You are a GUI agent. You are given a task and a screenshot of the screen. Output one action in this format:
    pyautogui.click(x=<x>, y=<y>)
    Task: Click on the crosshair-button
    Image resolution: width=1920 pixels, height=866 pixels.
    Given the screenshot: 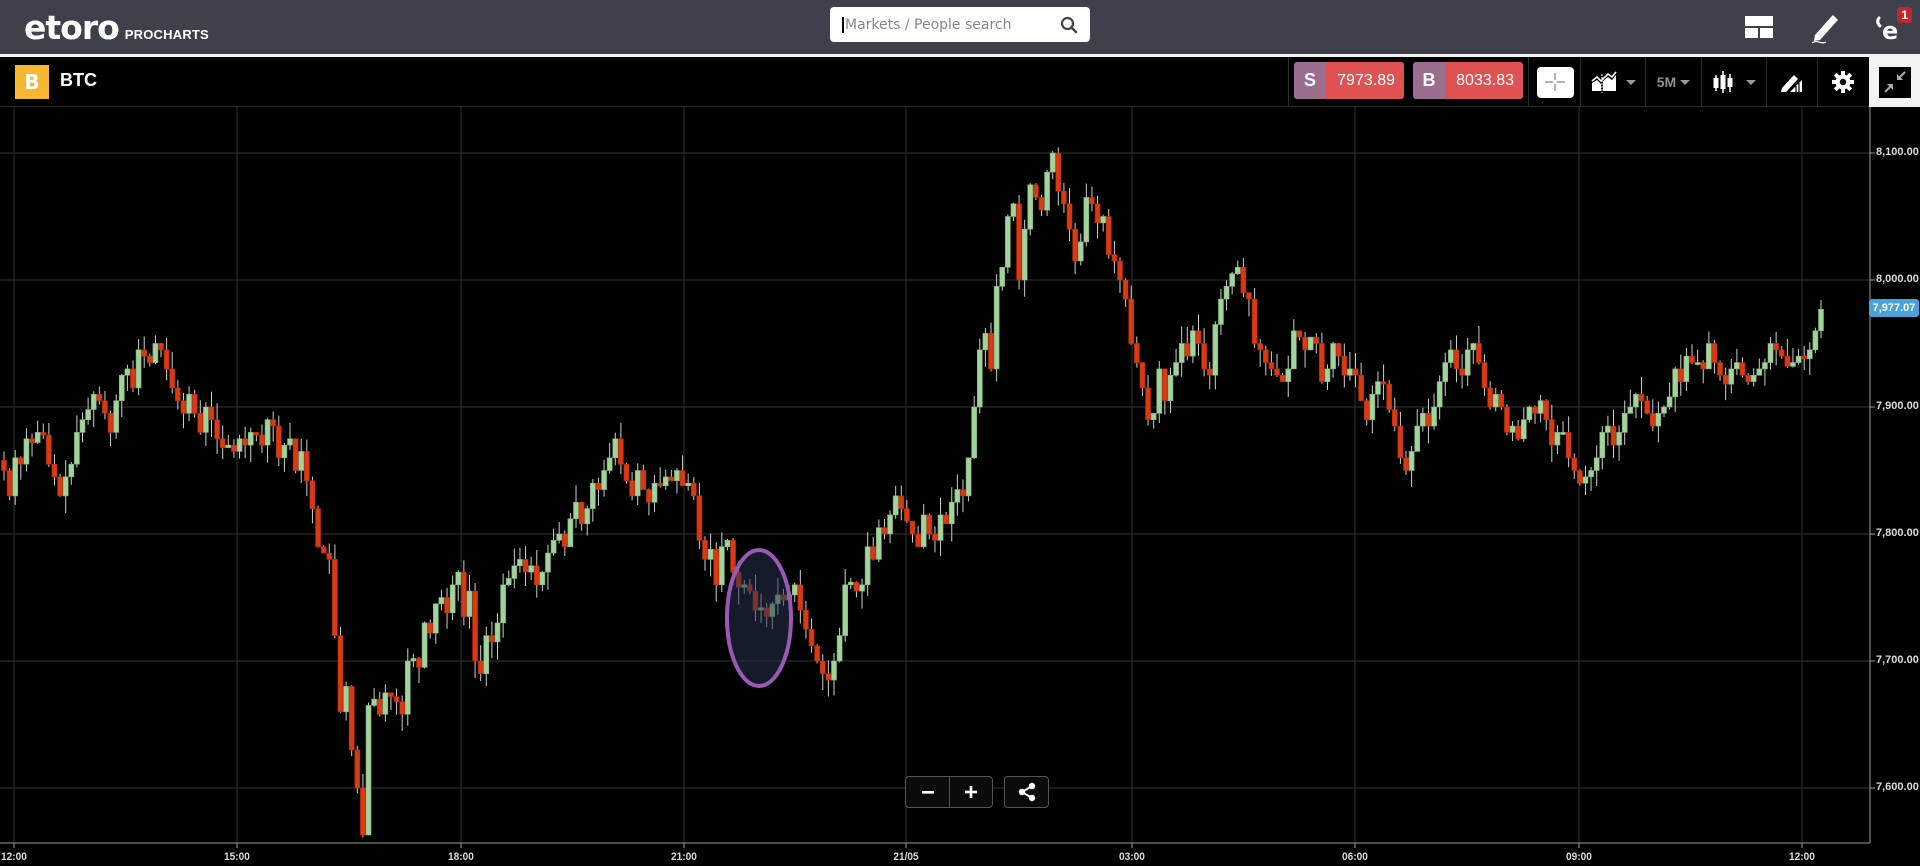 What is the action you would take?
    pyautogui.click(x=1555, y=82)
    